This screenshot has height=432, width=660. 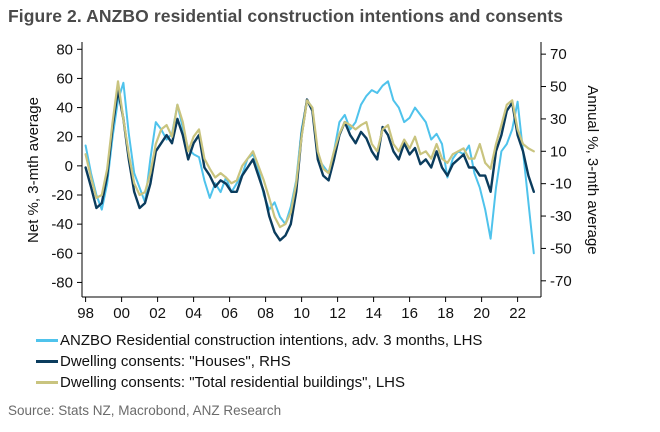 I want to click on left-axis-label: Net %, 3-mth average, so click(x=33, y=170).